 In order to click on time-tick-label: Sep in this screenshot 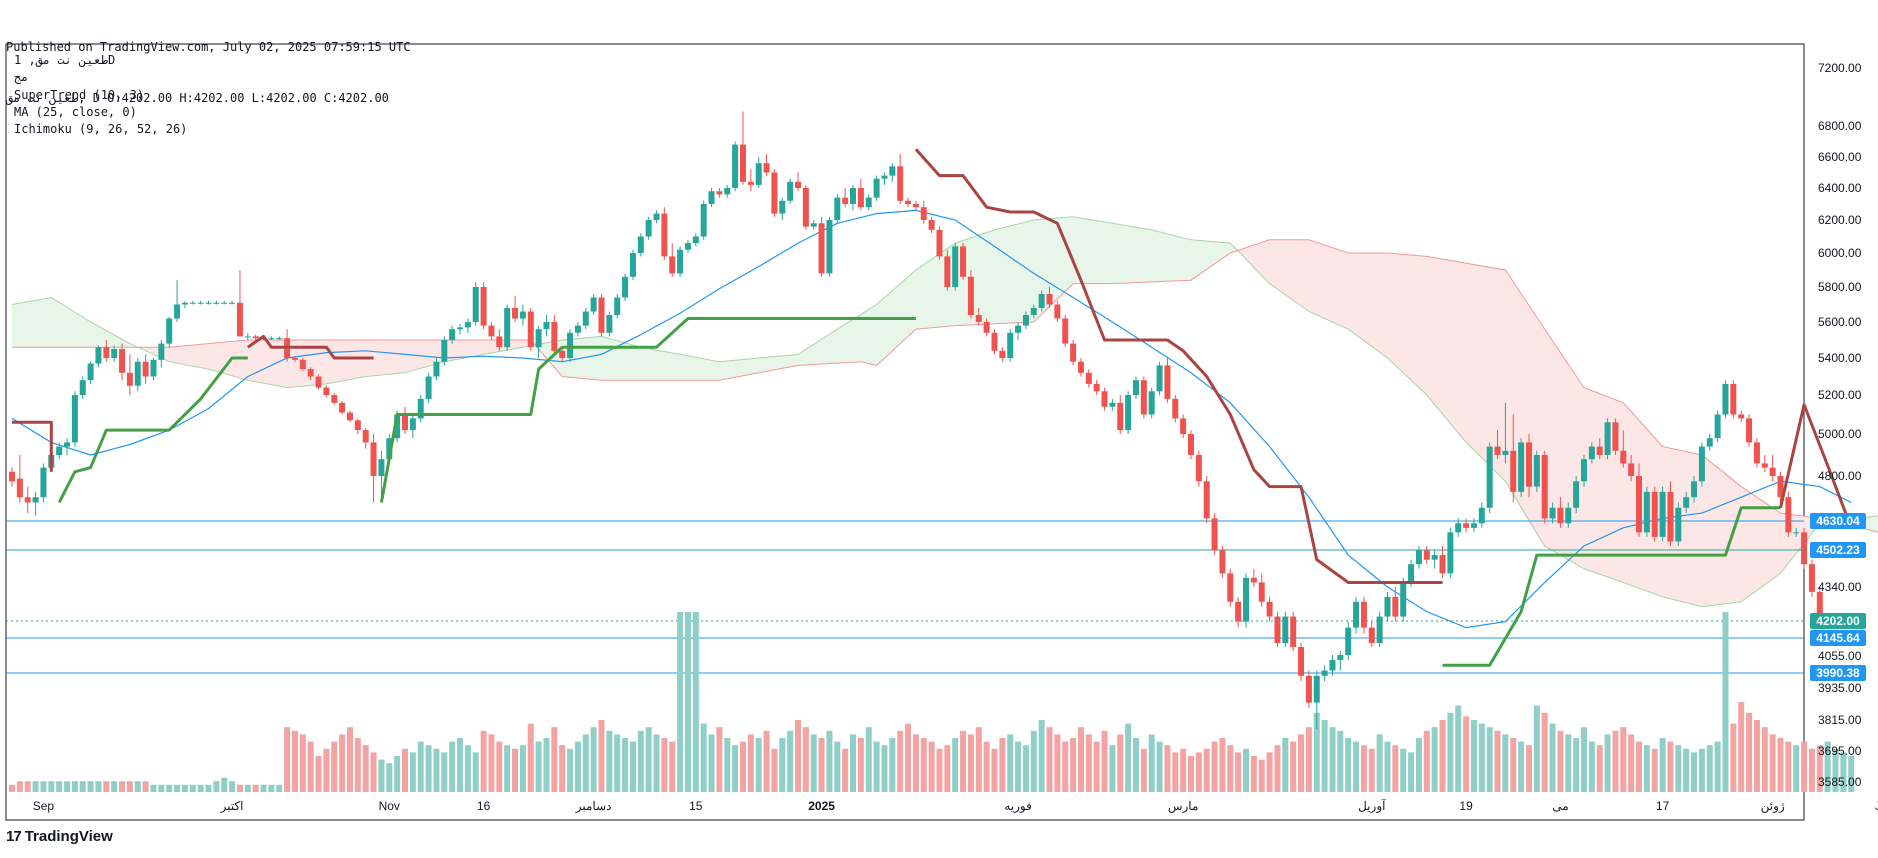, I will do `click(44, 806)`.